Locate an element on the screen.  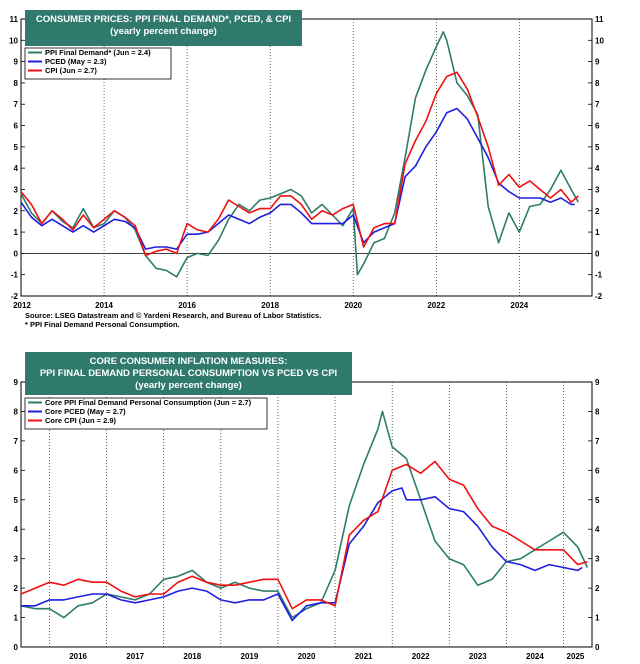
x-tick-label-2014: 2014 is located at coordinates (104, 305).